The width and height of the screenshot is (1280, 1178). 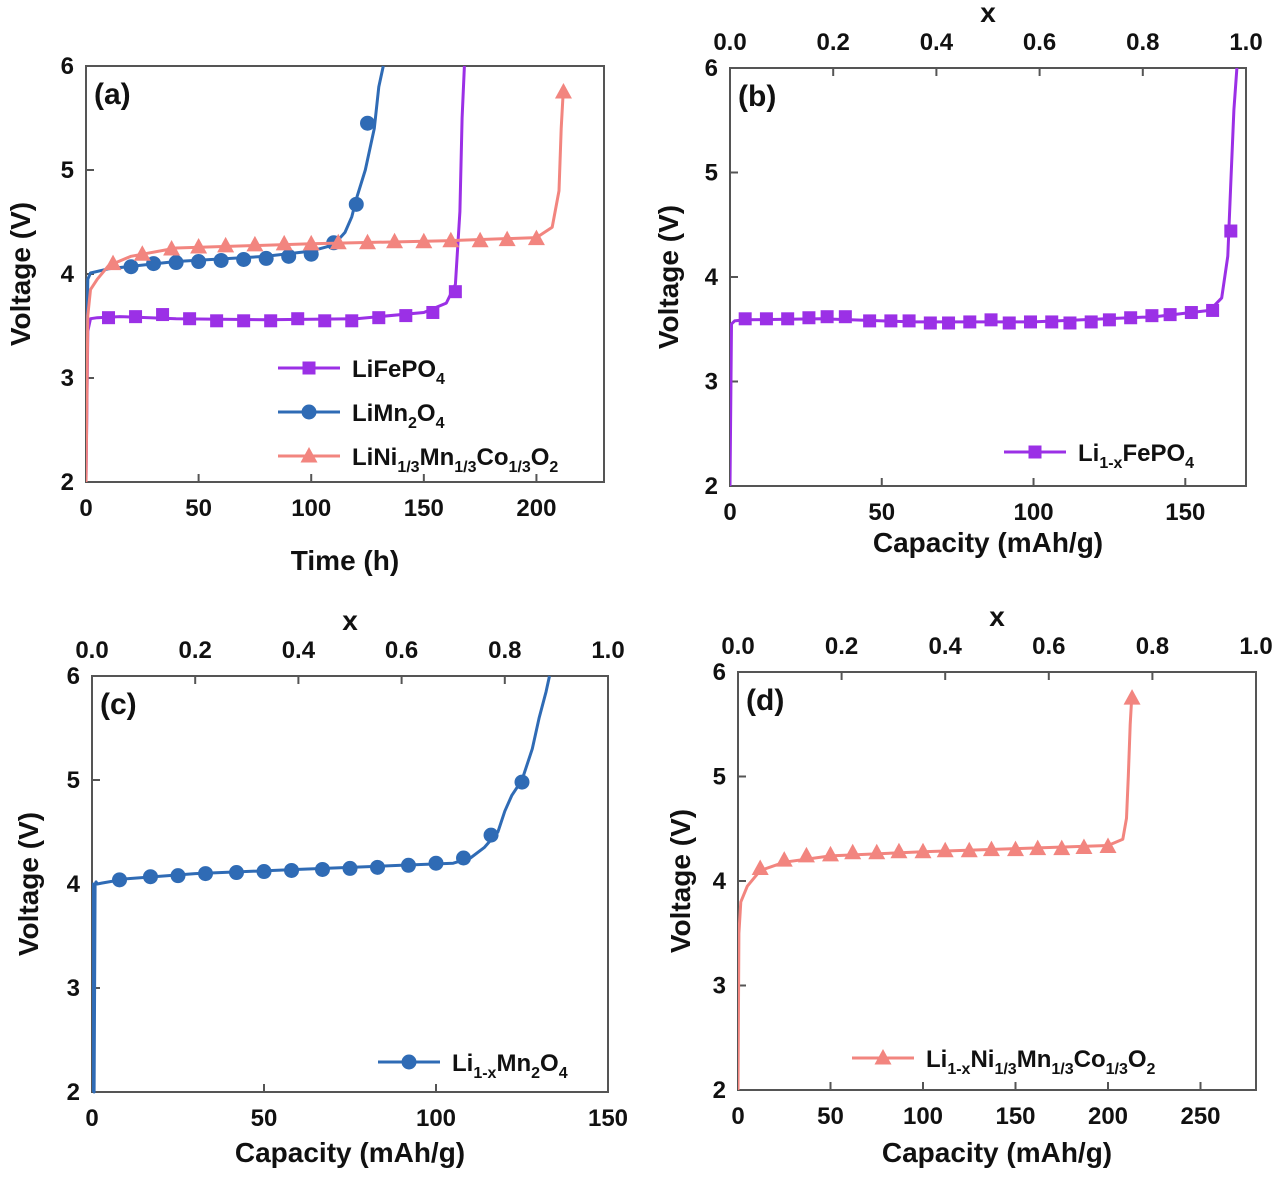 I want to click on x2-tick-label: 0.4, so click(x=299, y=650).